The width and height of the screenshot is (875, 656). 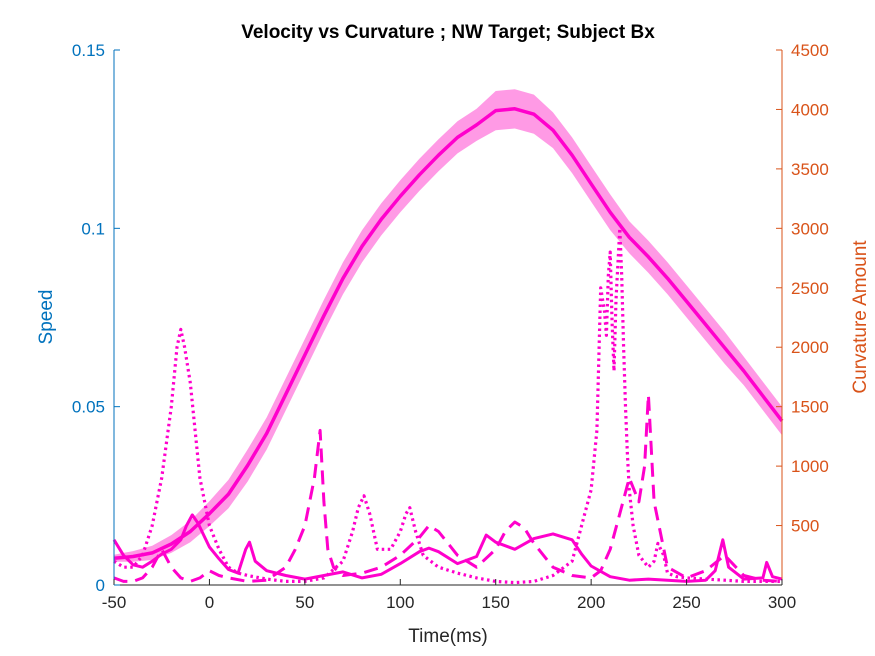 I want to click on right-y-tick-label: 1000, so click(x=810, y=466).